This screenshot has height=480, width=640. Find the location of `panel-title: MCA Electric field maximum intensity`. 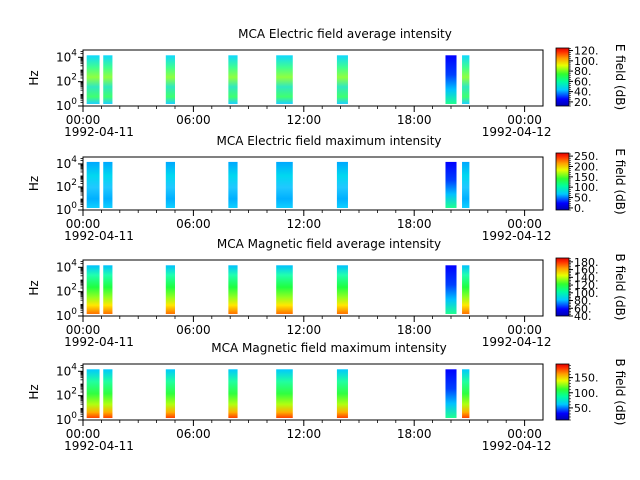

panel-title: MCA Electric field maximum intensity is located at coordinates (328, 141).